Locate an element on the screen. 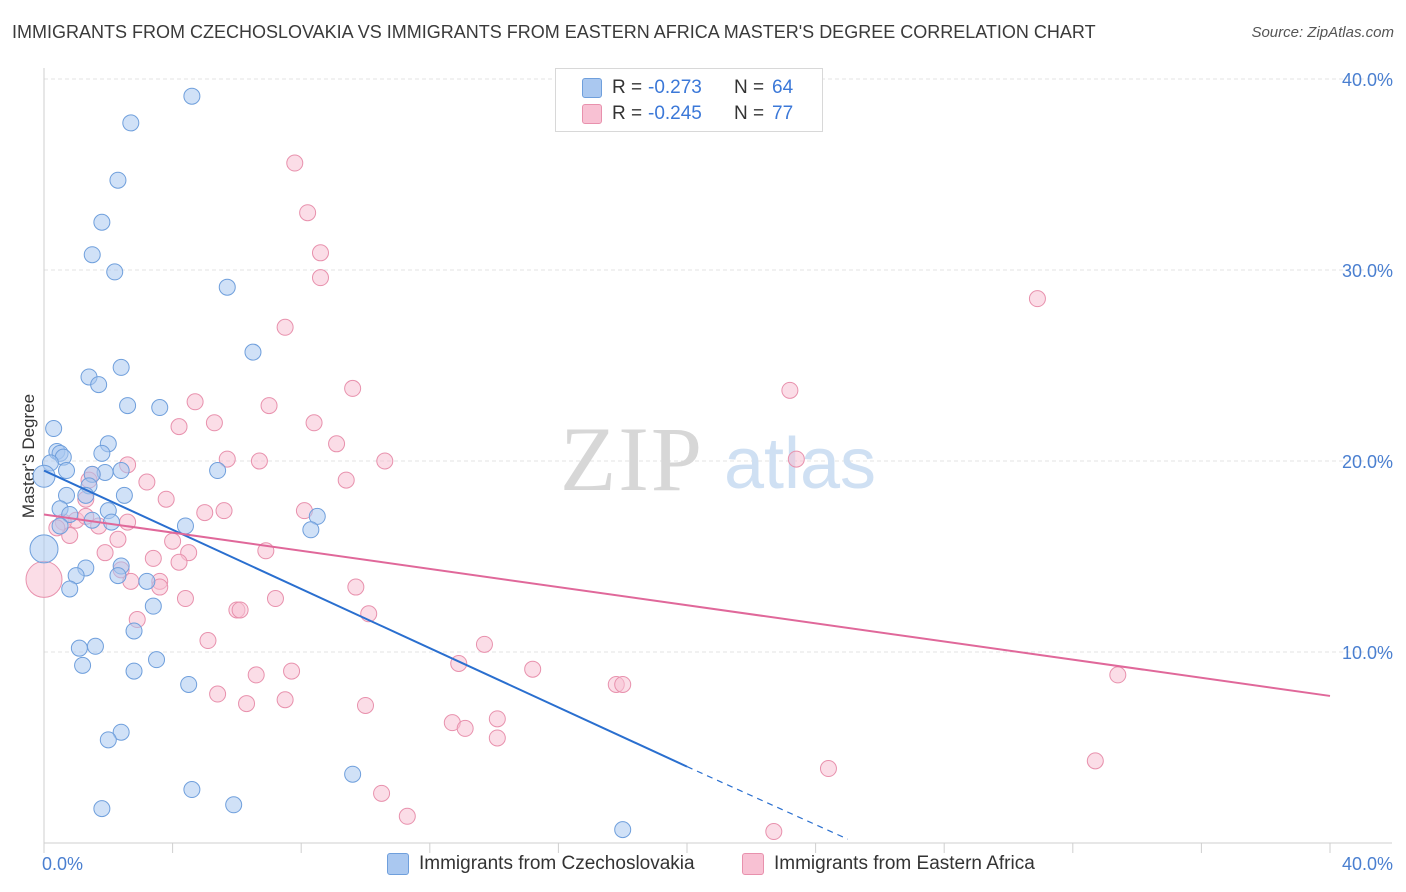 The image size is (1406, 892). y-tick-label: 40.0% is located at coordinates (1367, 80).